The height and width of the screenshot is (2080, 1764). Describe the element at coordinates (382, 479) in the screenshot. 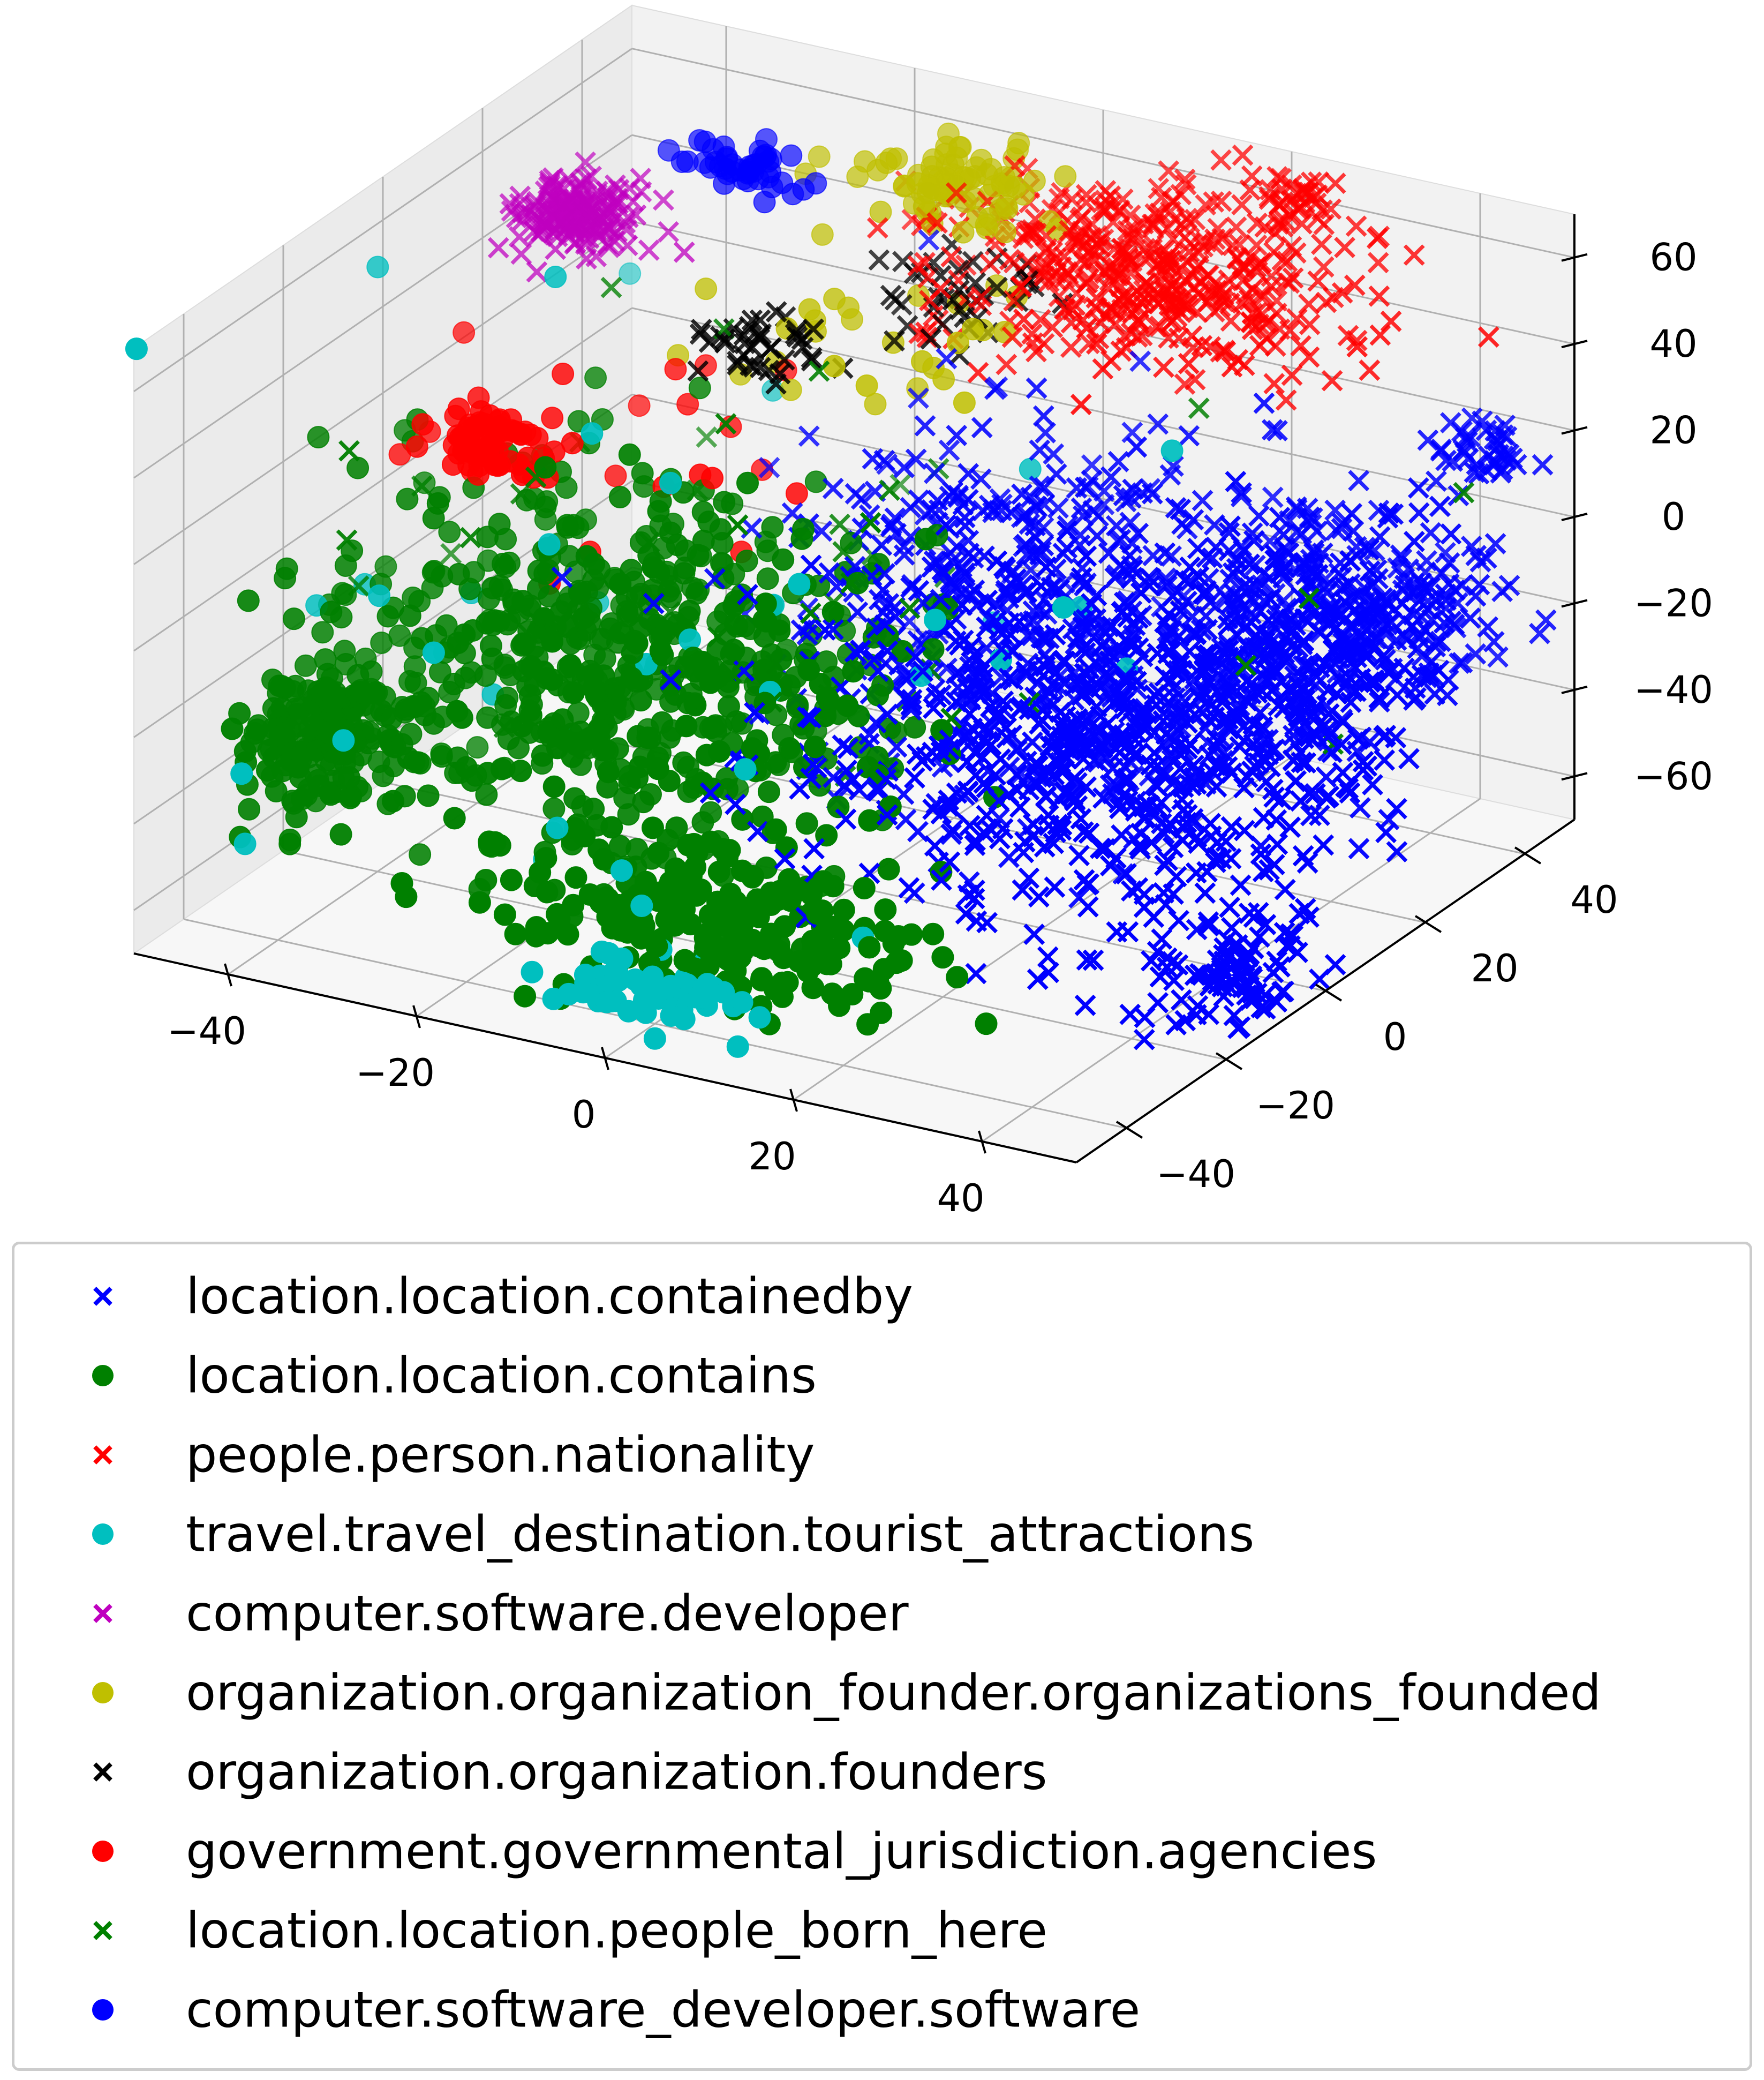

I see `grid-line-z` at that location.